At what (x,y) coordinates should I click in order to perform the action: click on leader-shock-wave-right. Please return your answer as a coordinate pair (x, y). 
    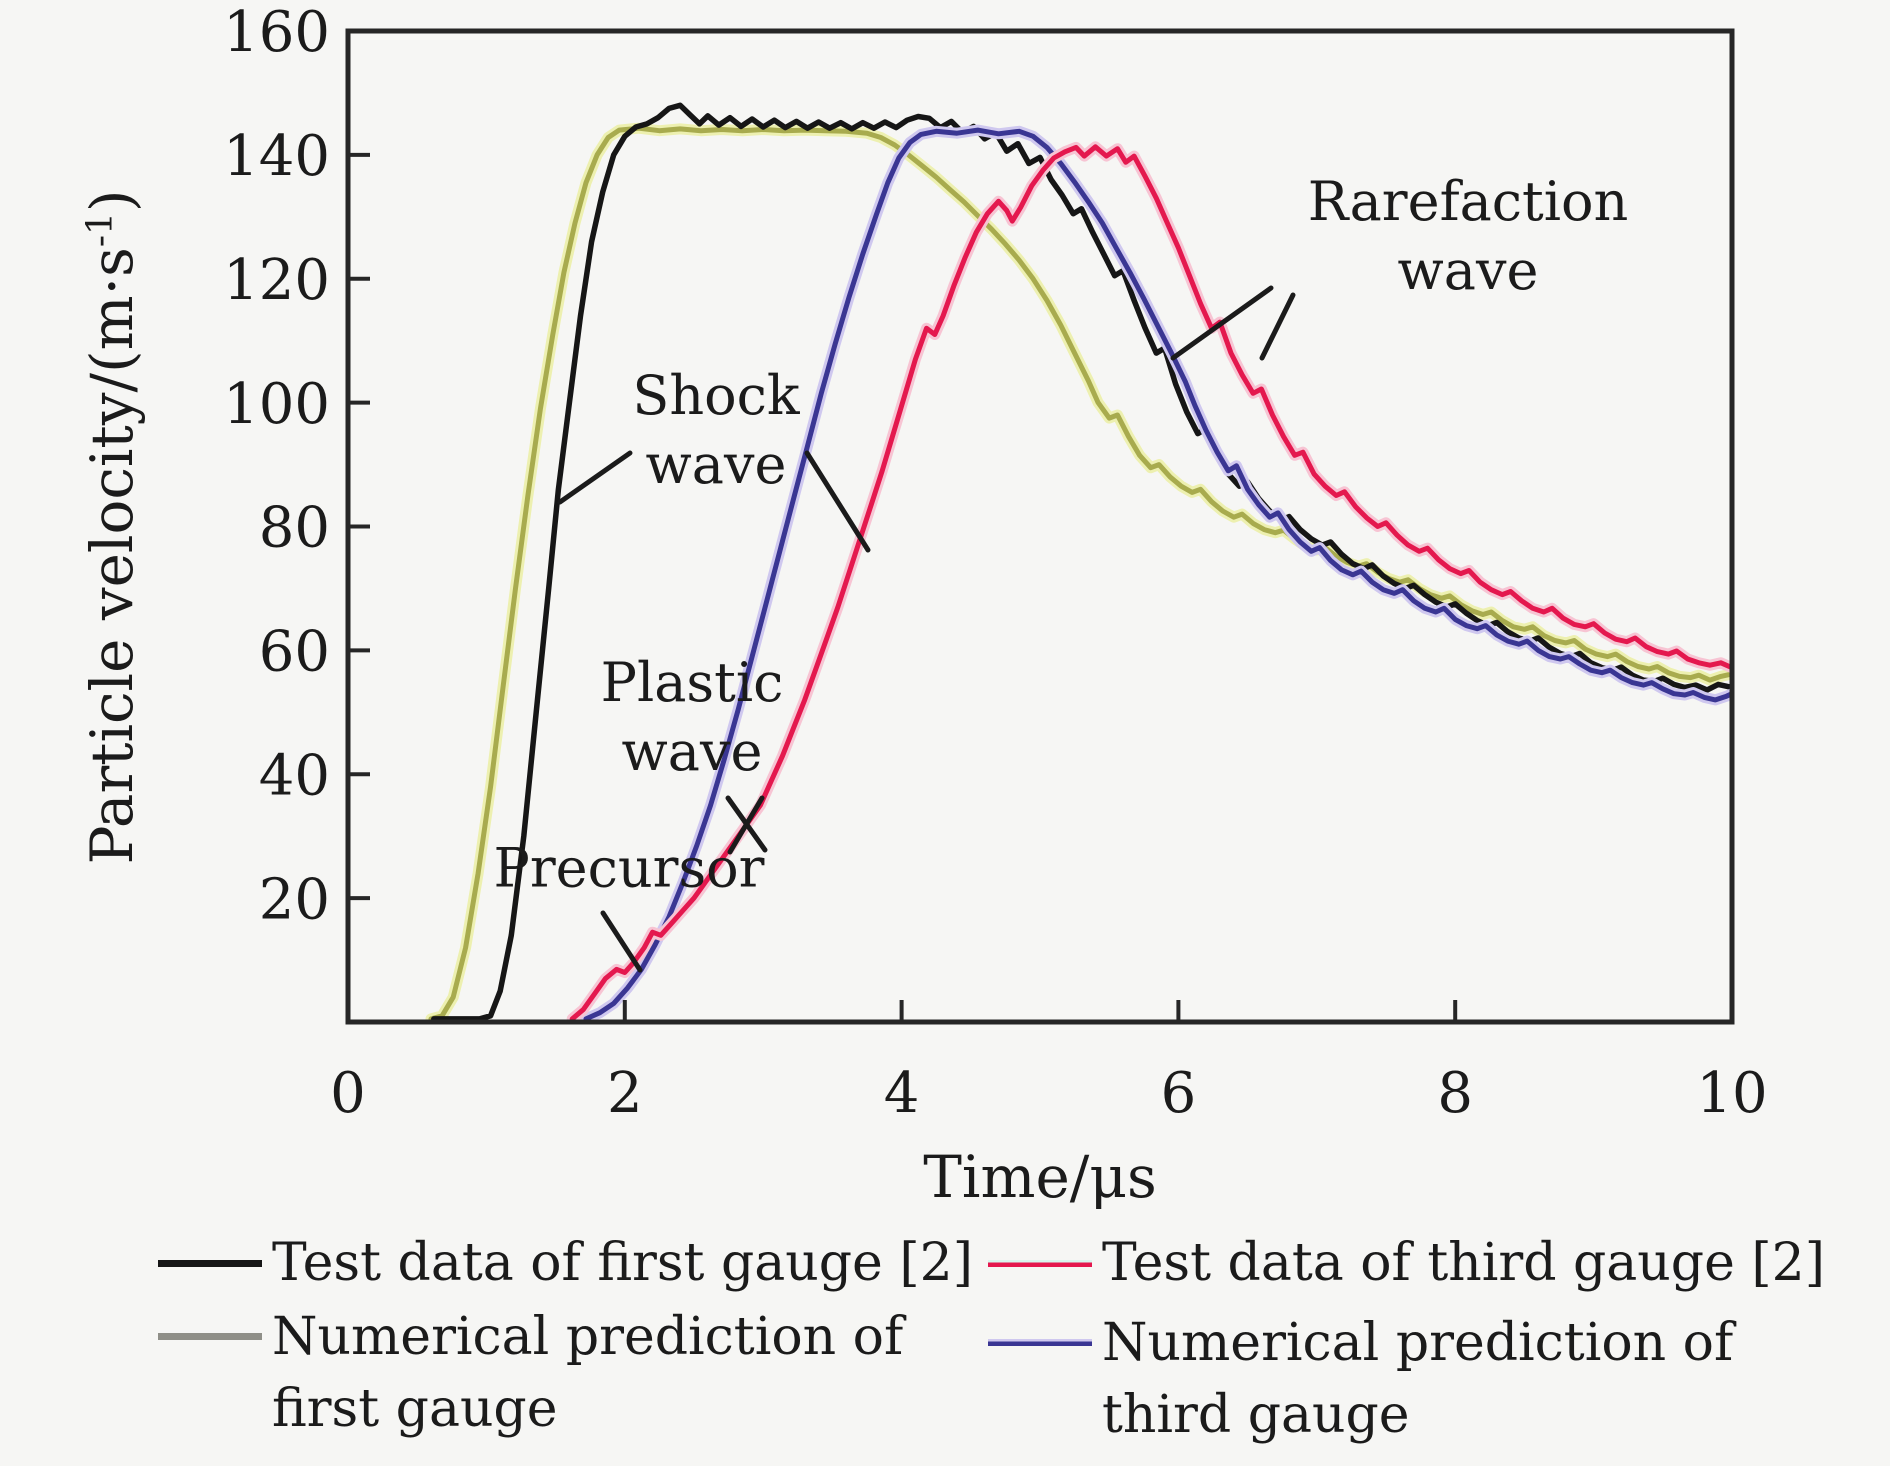
    Looking at the image, I should click on (837, 501).